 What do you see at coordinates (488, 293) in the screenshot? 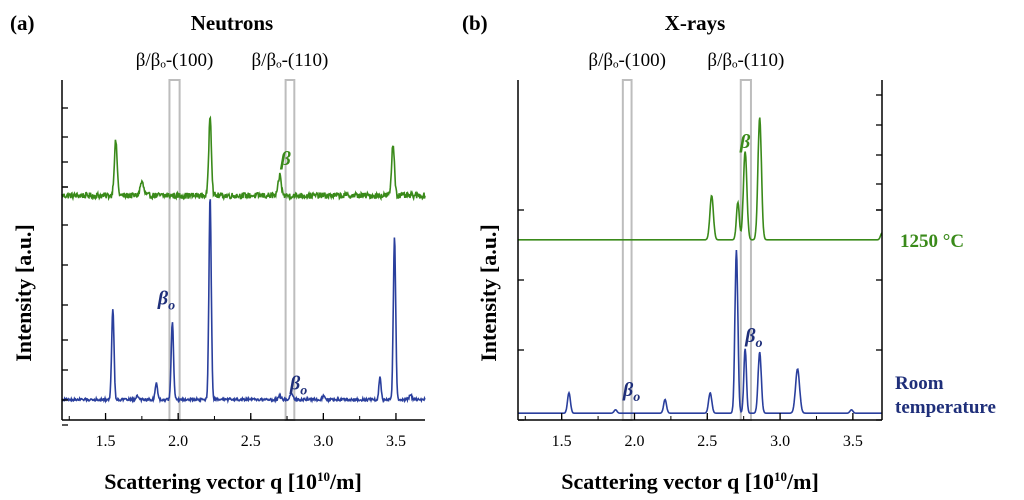
I see `panel-b-ylabel: Intensity [a.u.]` at bounding box center [488, 293].